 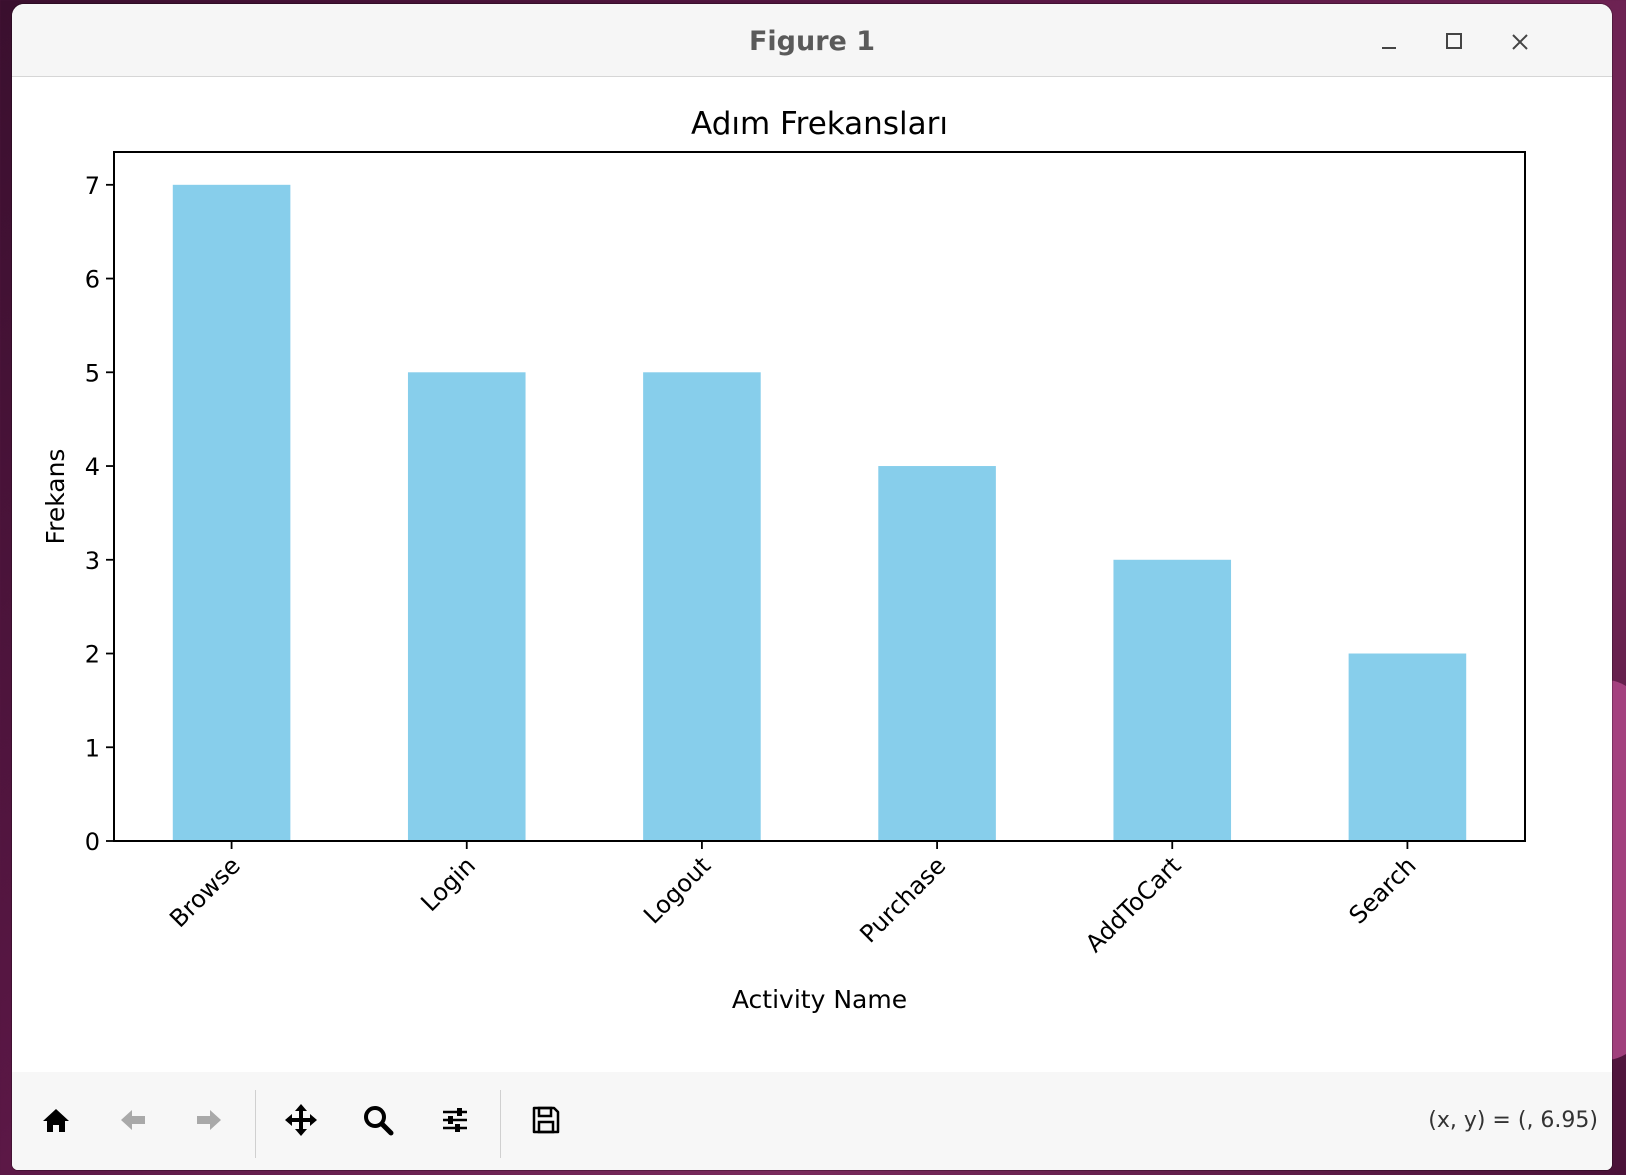 I want to click on y-tick-label: 3, so click(x=92, y=561).